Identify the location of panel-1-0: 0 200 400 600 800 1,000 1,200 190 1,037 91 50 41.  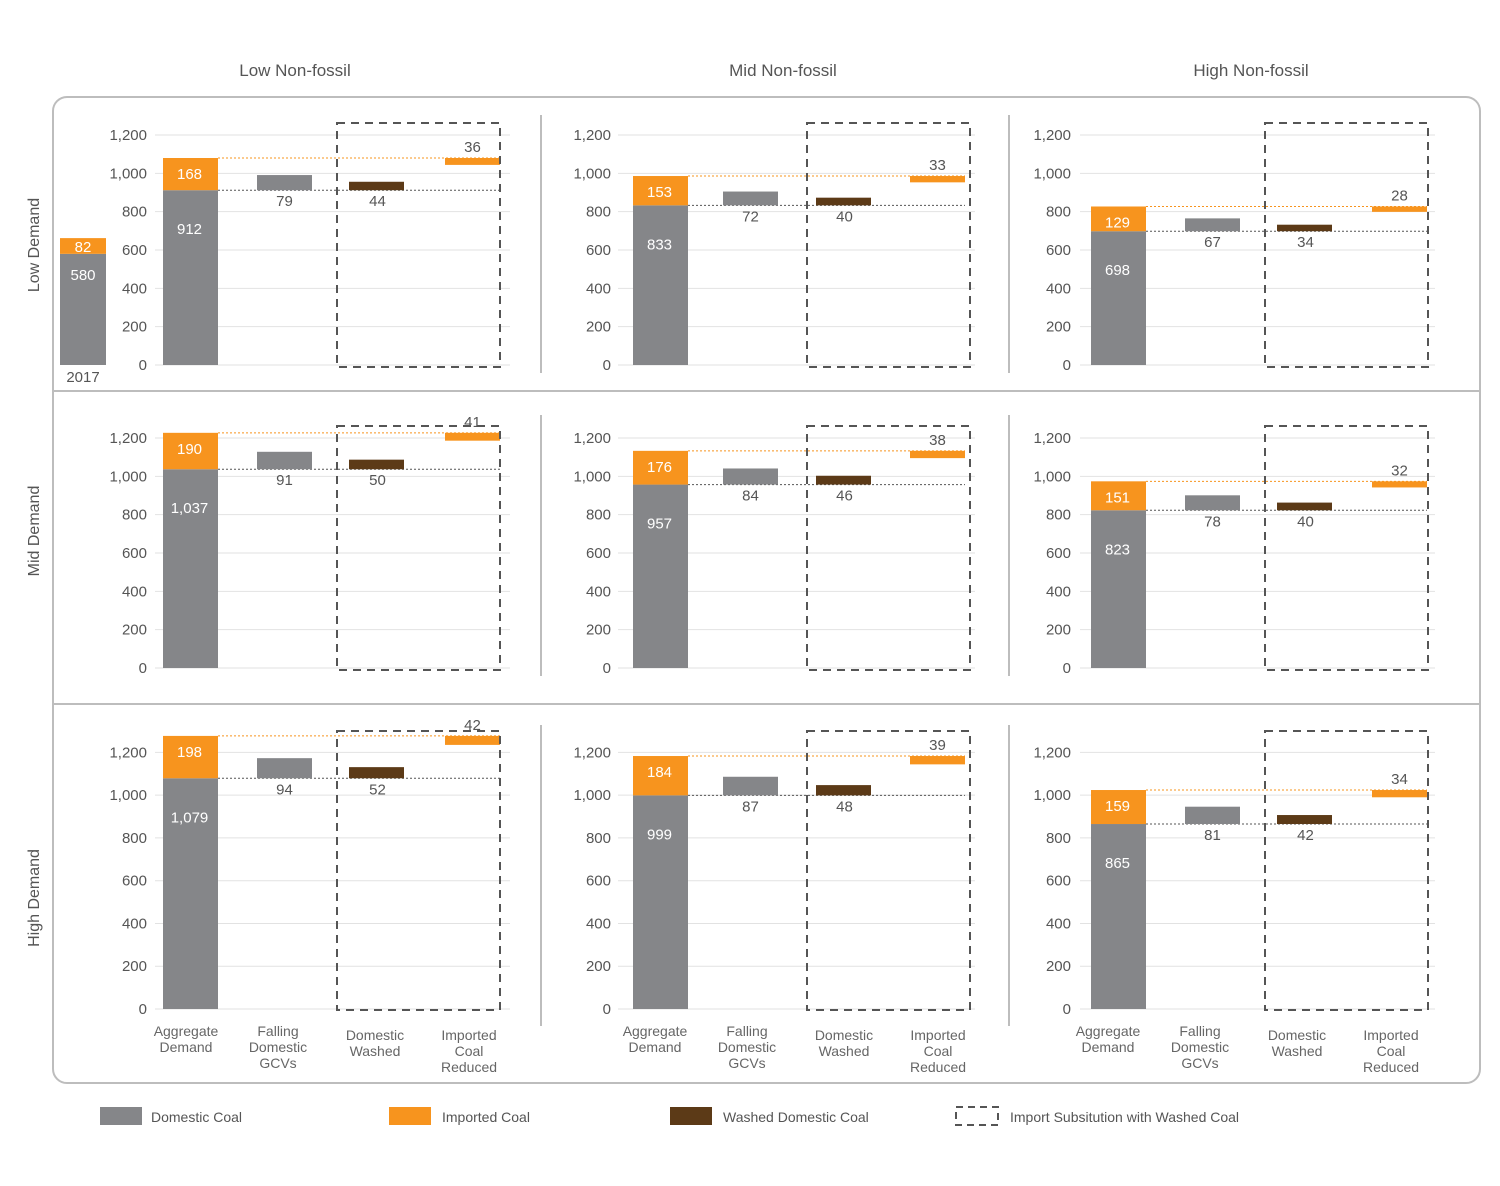
(309, 545).